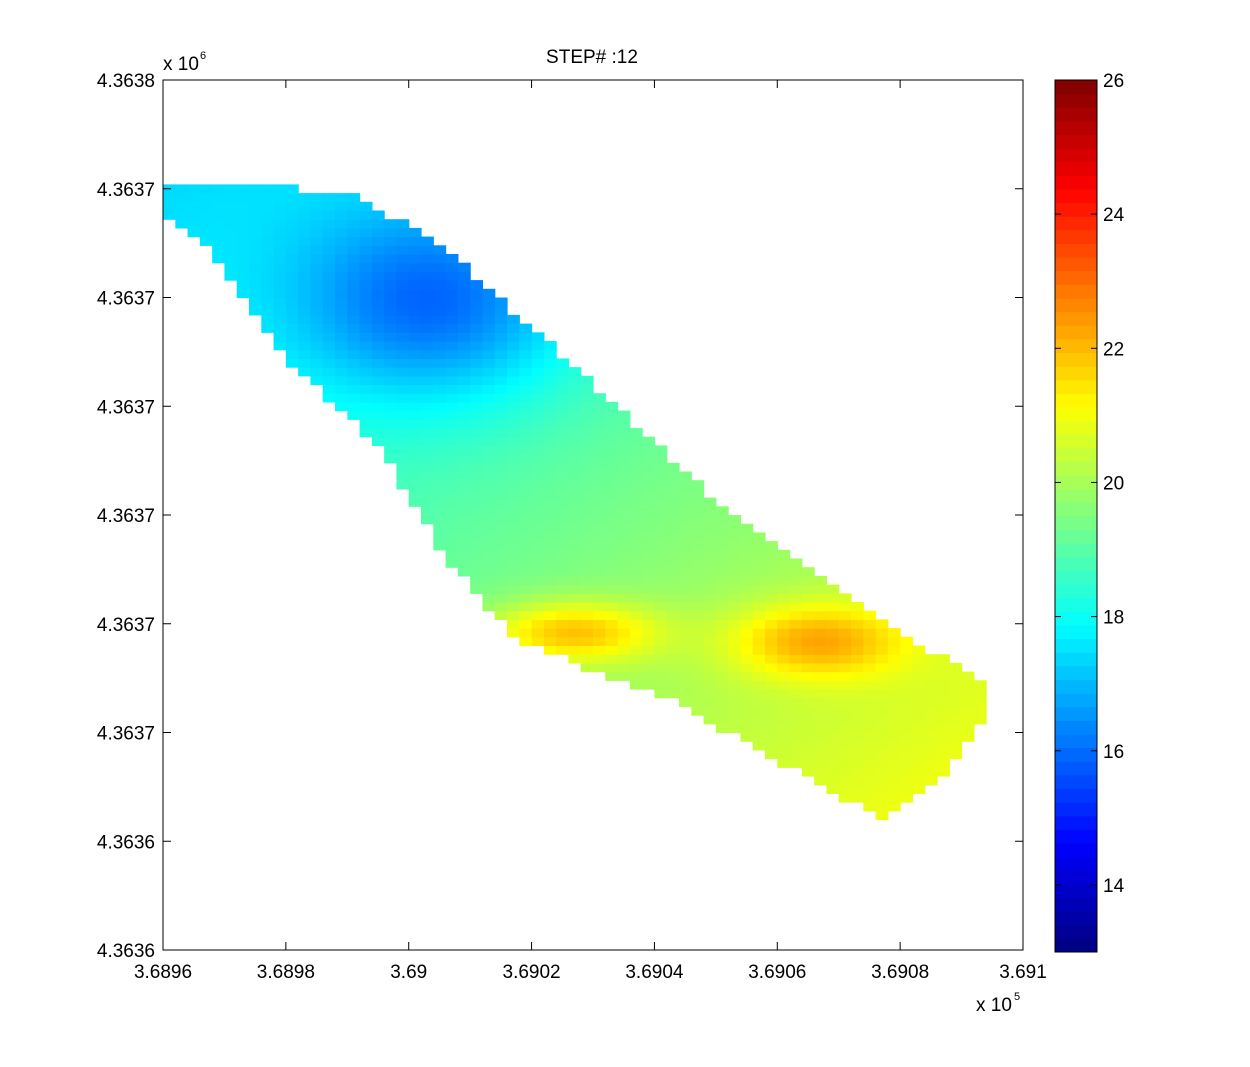 This screenshot has width=1250, height=1067. Describe the element at coordinates (998, 1003) in the screenshot. I see `x-axis-multiplier: x 10 5` at that location.